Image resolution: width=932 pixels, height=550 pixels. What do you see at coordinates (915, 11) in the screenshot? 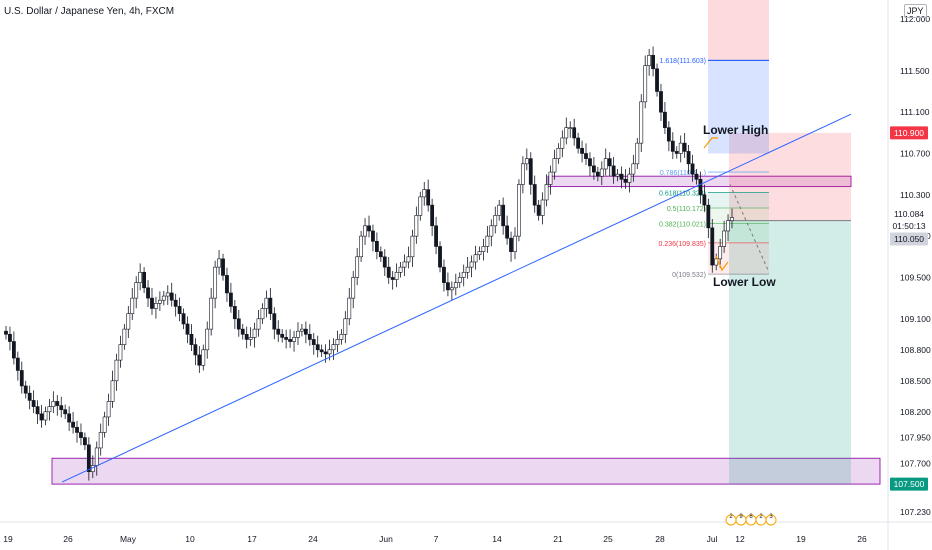
I see `currency-badge: JPY` at bounding box center [915, 11].